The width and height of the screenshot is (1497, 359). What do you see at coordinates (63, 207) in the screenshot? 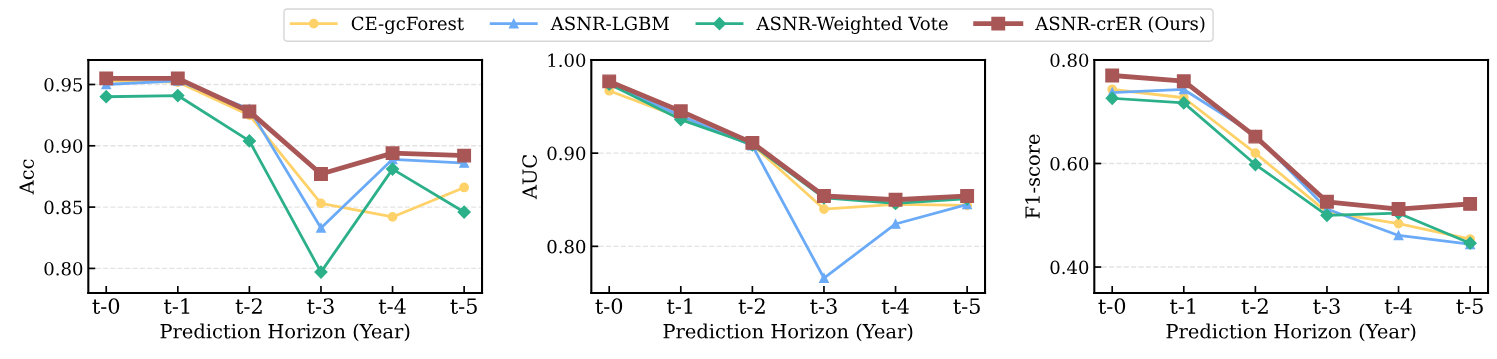
I see `y-tick-label: 0.85` at bounding box center [63, 207].